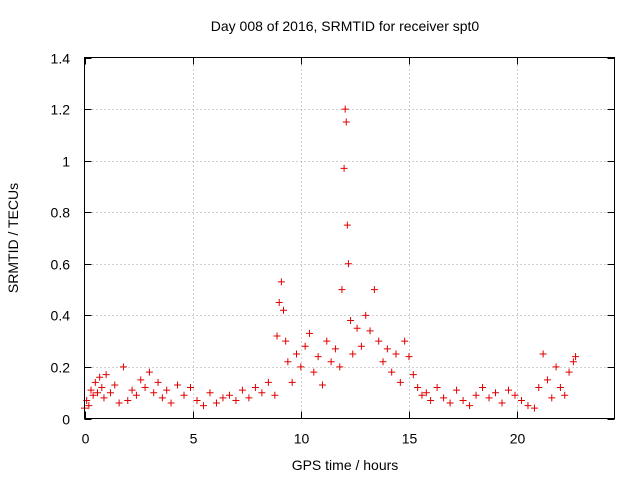  What do you see at coordinates (13, 238) in the screenshot?
I see `y-axis-label: SRMTID / TECUs` at bounding box center [13, 238].